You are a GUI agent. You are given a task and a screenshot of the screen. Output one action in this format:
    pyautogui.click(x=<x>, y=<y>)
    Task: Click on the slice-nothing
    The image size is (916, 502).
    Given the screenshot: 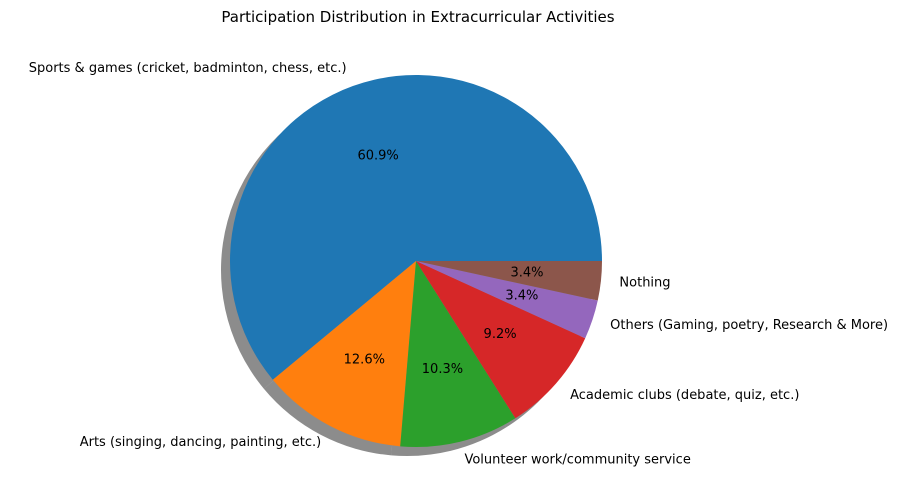 What is the action you would take?
    pyautogui.click(x=509, y=281)
    